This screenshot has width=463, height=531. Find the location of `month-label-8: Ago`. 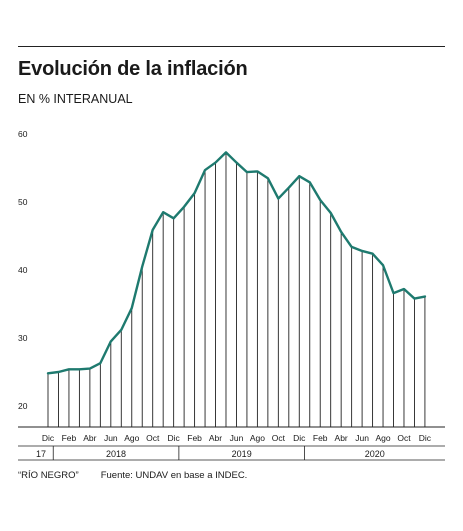

month-label-8: Ago is located at coordinates (131, 438).